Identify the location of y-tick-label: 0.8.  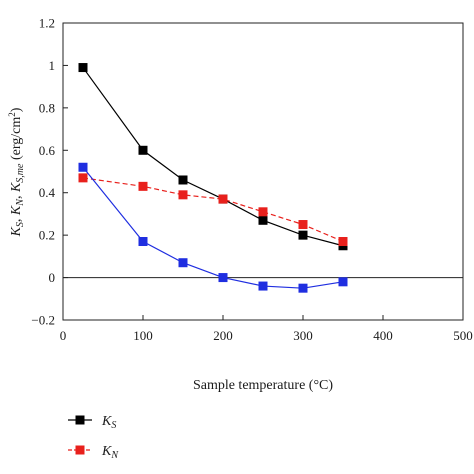
(47, 107).